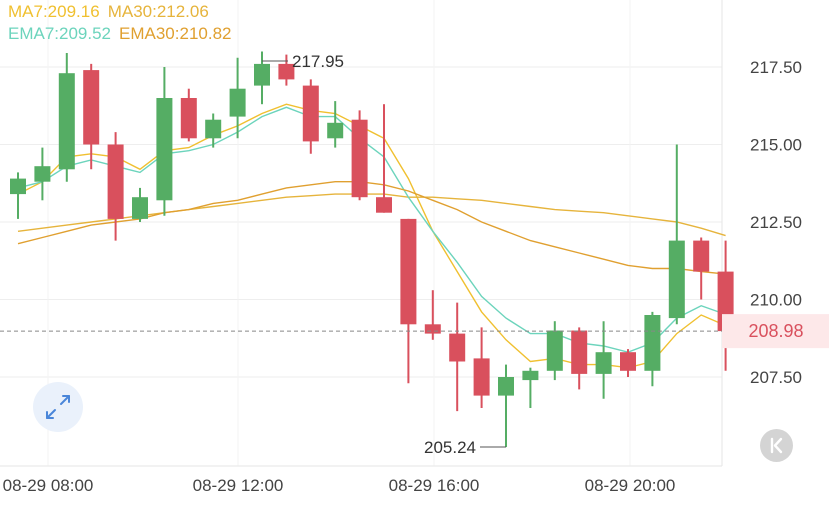 The width and height of the screenshot is (829, 509). I want to click on legend-row-ma: MA7:209.16 MA30:212.06, so click(112, 11).